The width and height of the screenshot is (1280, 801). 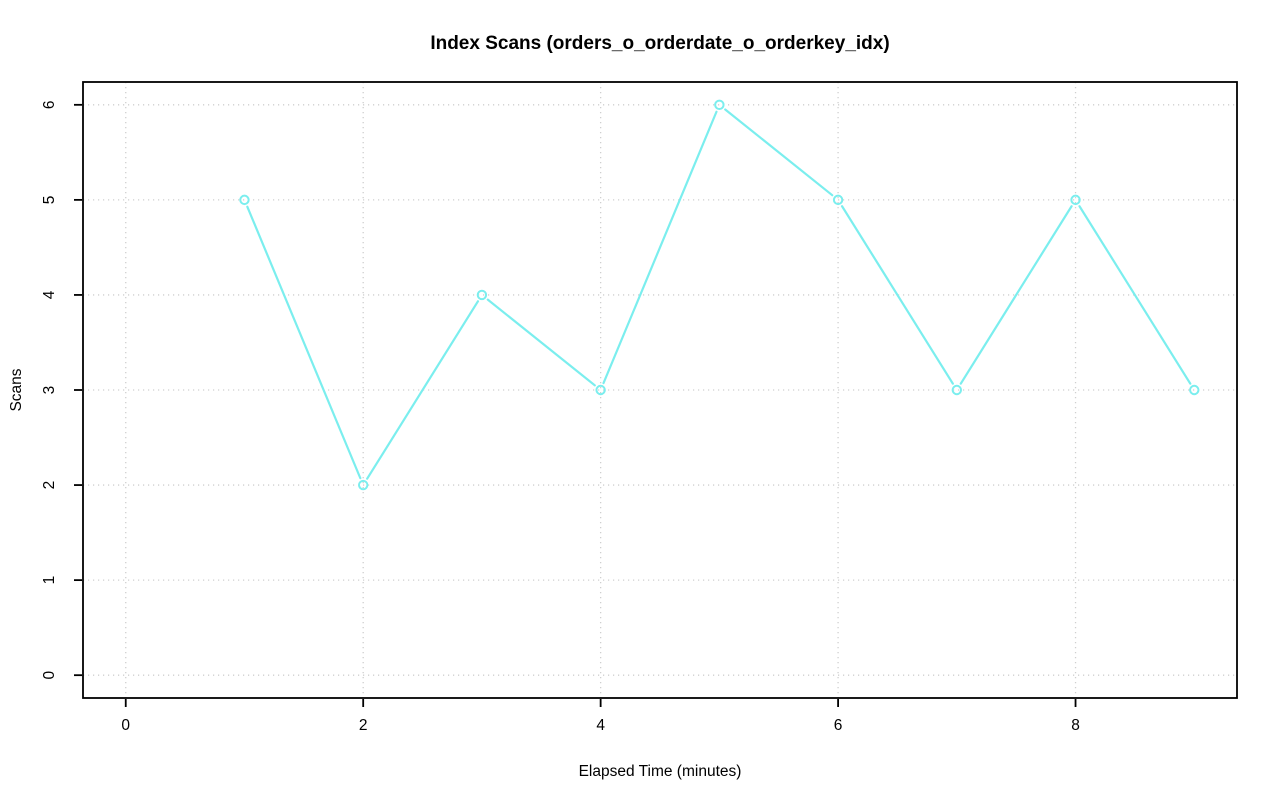 I want to click on x-tick-label: 2, so click(x=363, y=725).